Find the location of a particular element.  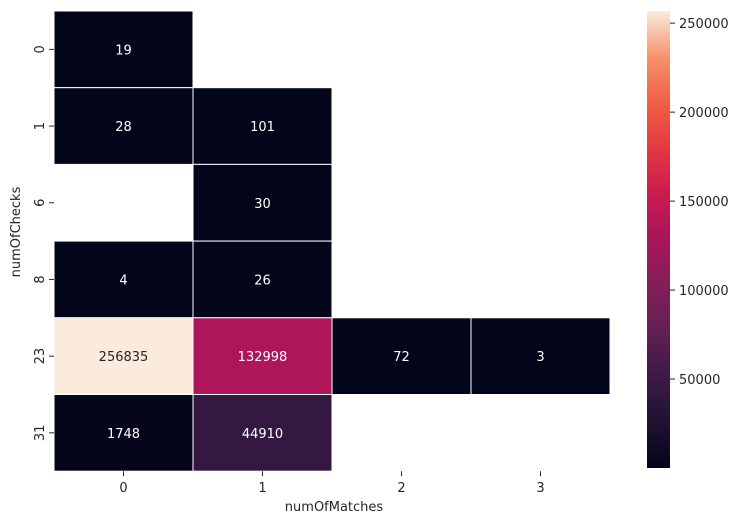

y-tick-label: 31 is located at coordinates (40, 433).